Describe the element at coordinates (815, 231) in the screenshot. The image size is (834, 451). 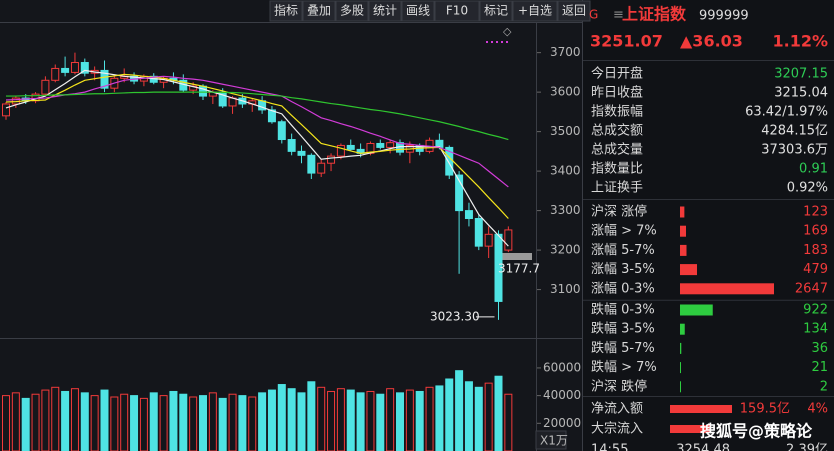
I see `breadth-count: 169` at that location.